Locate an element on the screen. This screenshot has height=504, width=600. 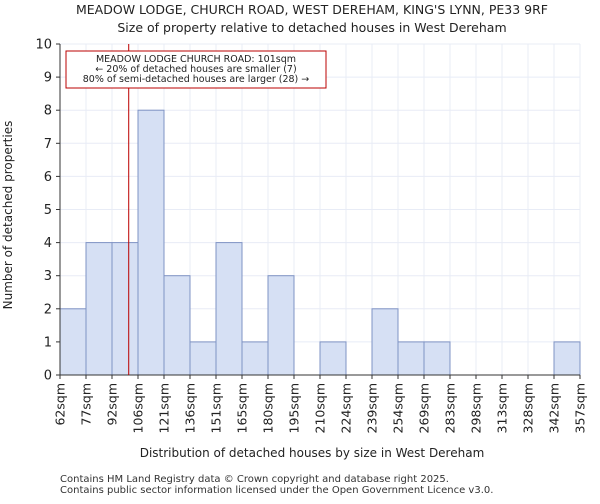
x-tick-label: 357sqm is located at coordinates (580, 408).